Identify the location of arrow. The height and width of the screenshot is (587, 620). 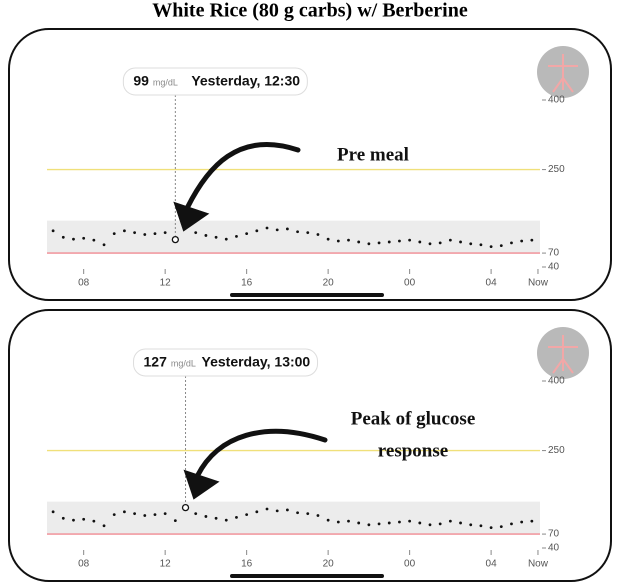
(242, 176).